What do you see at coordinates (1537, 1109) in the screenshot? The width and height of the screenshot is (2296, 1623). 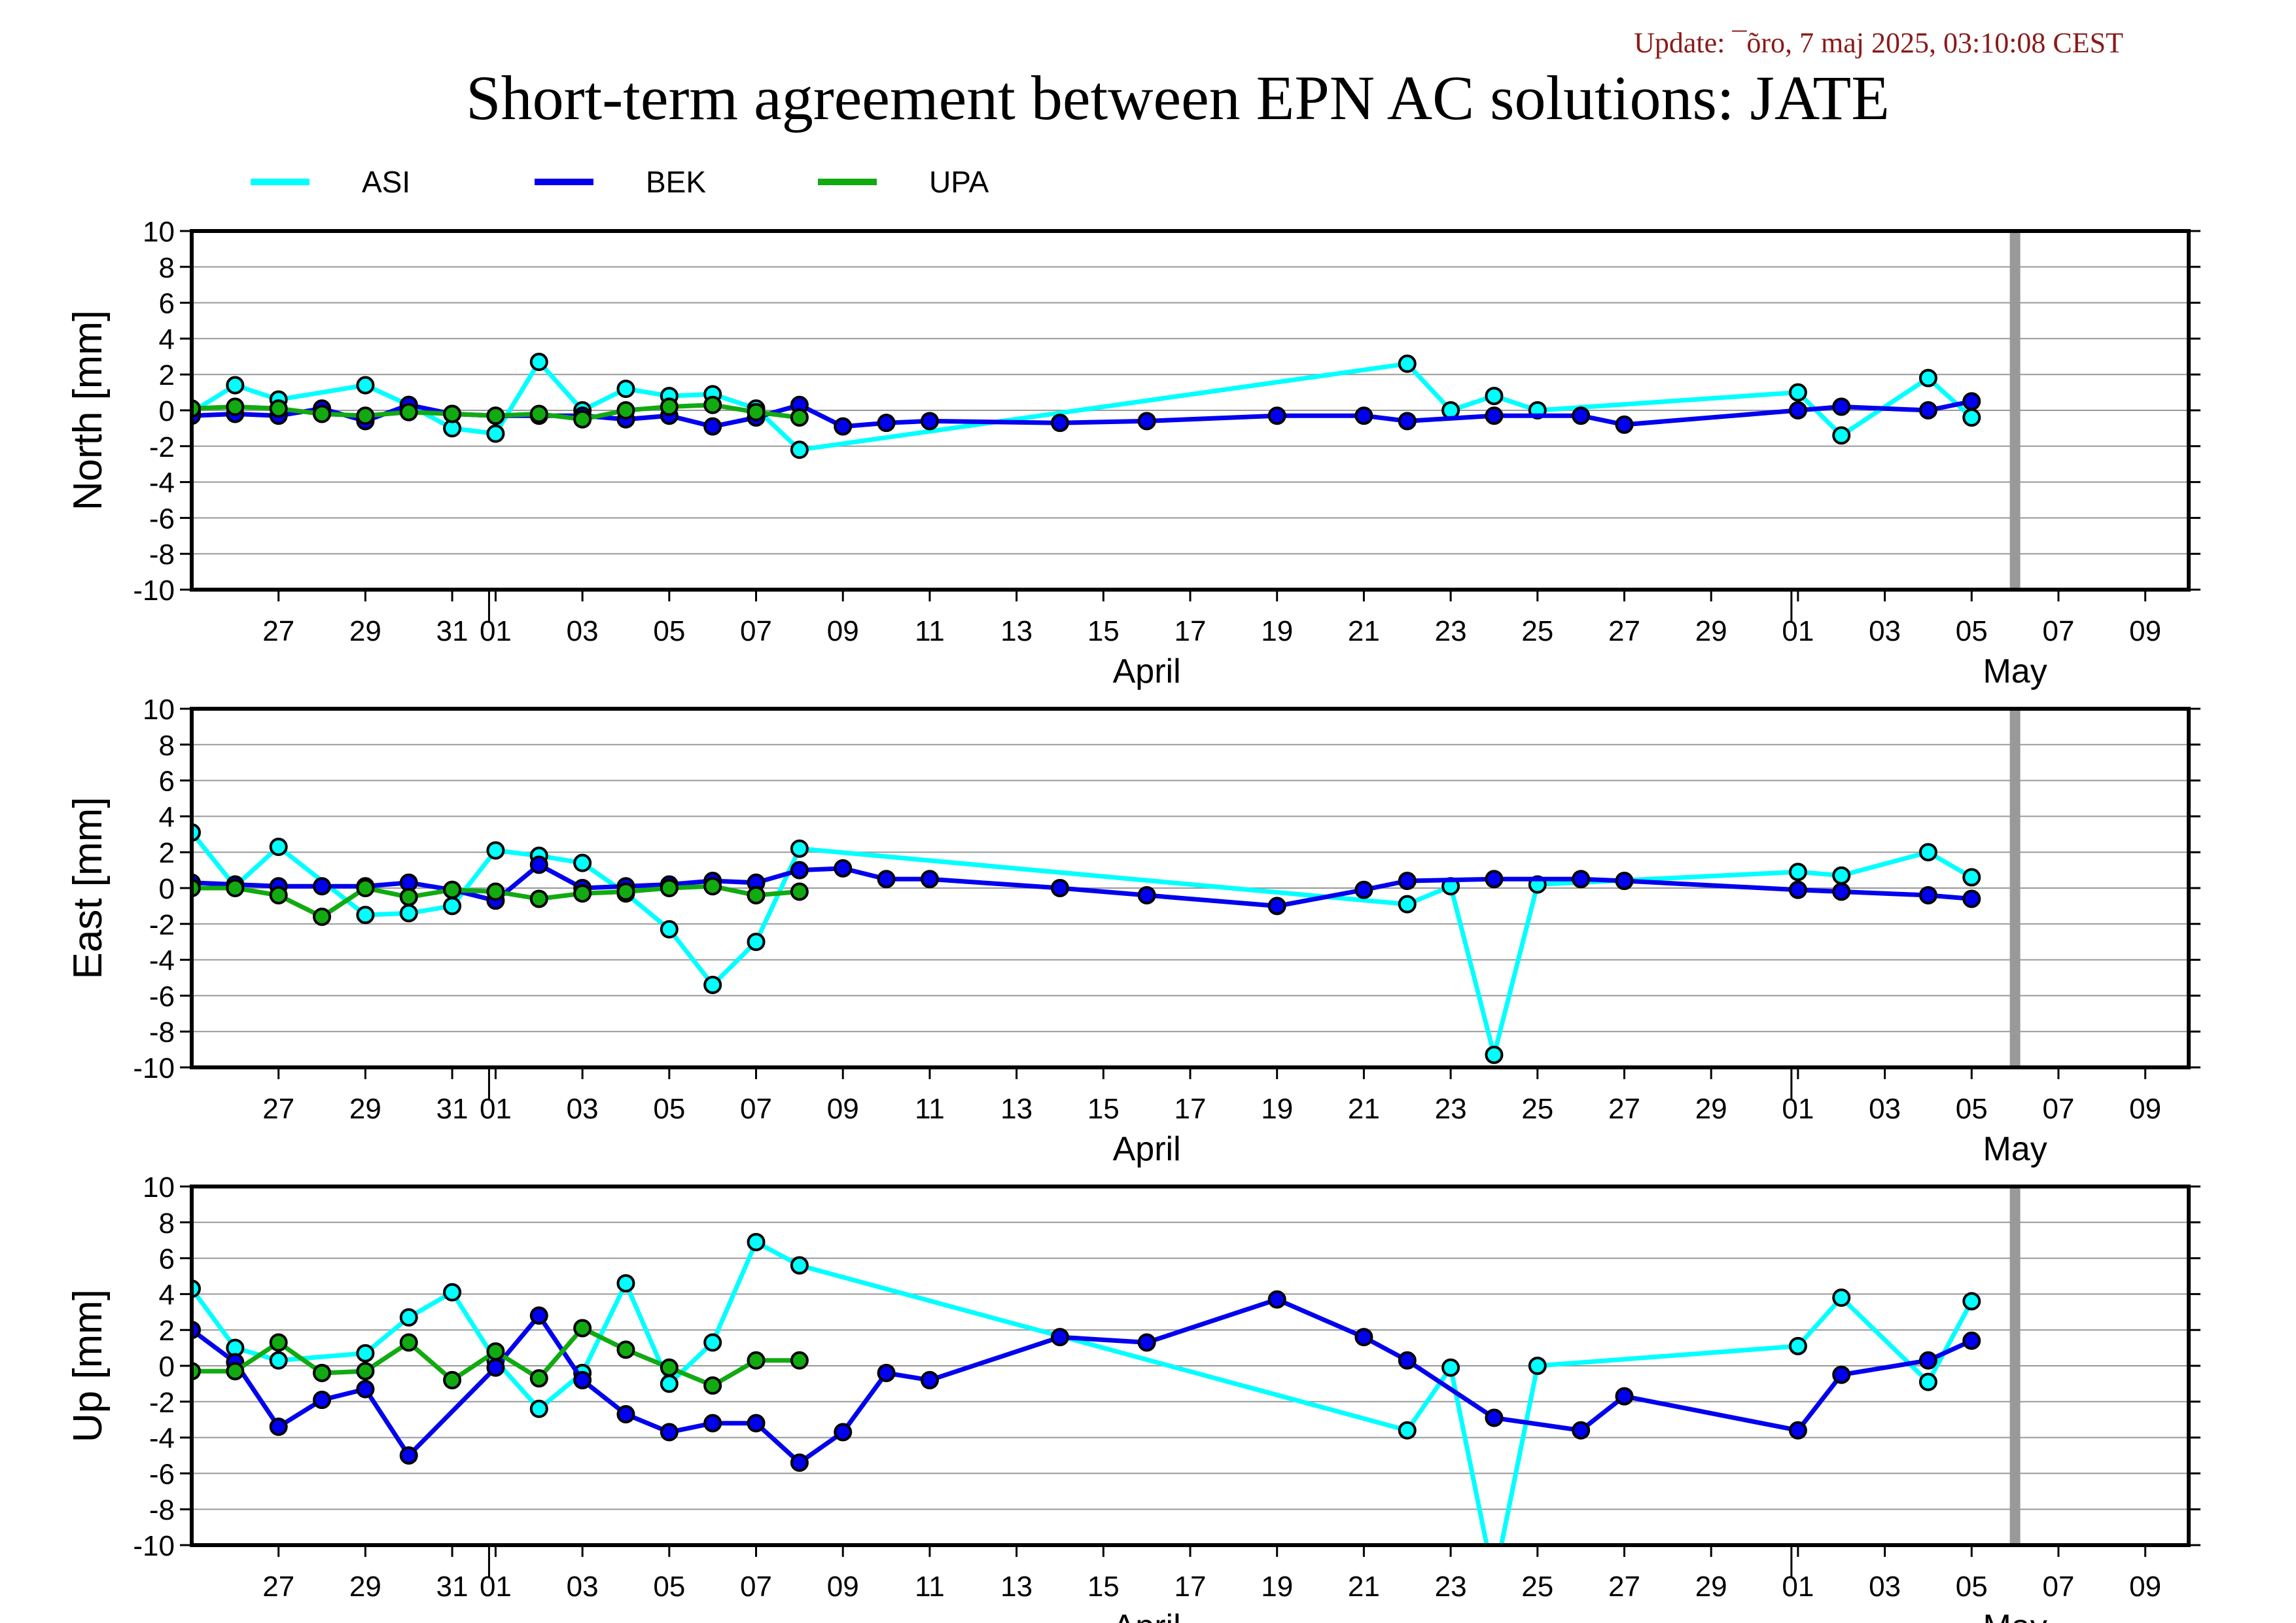 I see `x-tick-label: 25` at bounding box center [1537, 1109].